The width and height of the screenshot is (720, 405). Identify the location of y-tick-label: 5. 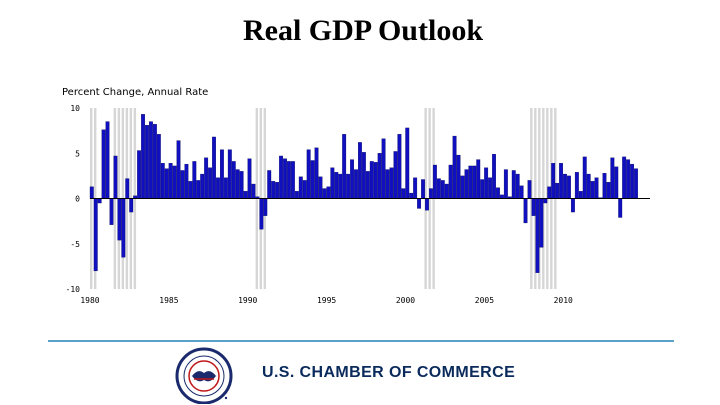
(77, 153).